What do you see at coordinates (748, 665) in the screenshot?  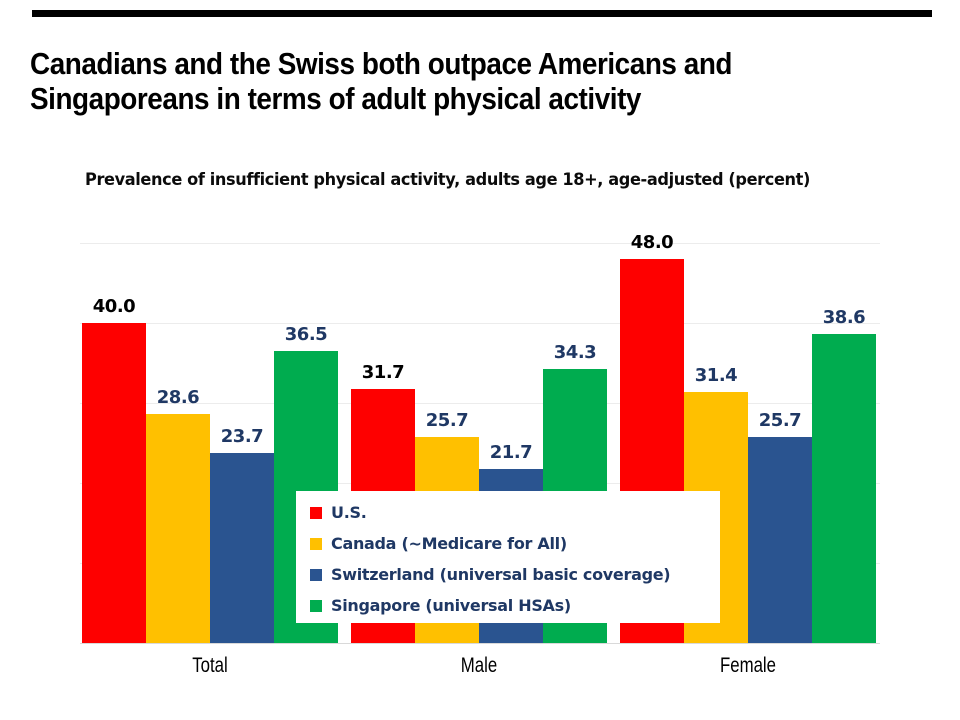 I see `x-axis-label-female: Female` at bounding box center [748, 665].